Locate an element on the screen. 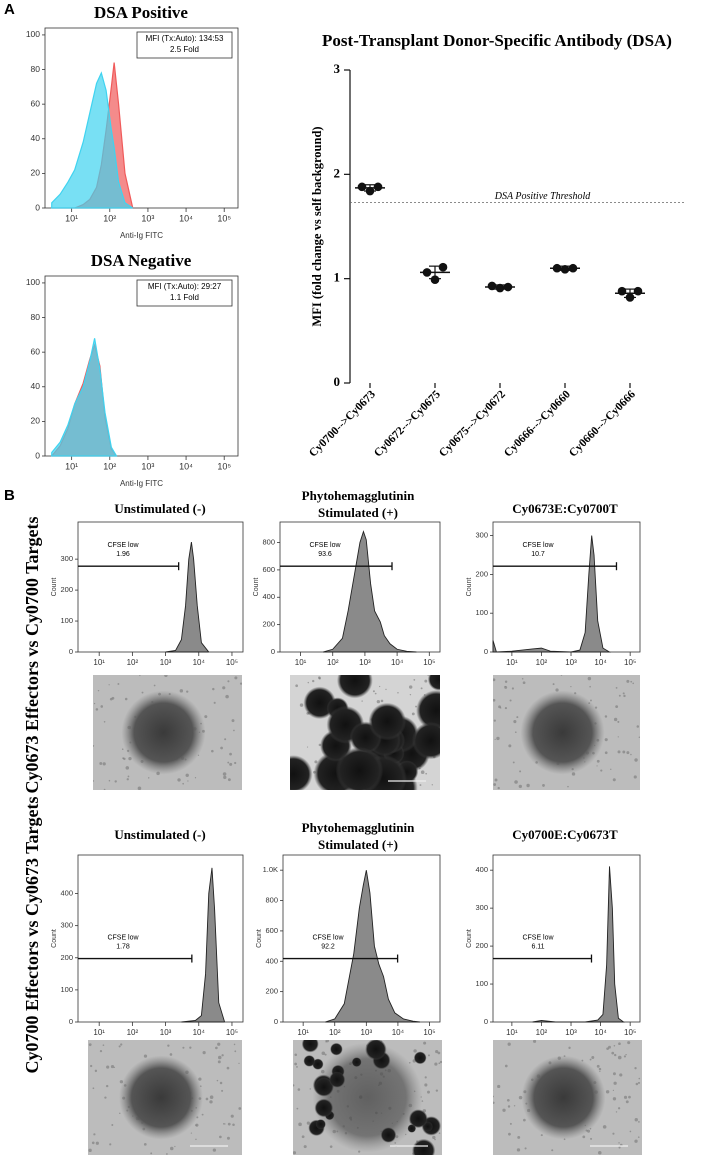 The width and height of the screenshot is (709, 1160). panel-label: A is located at coordinates (9, 9).